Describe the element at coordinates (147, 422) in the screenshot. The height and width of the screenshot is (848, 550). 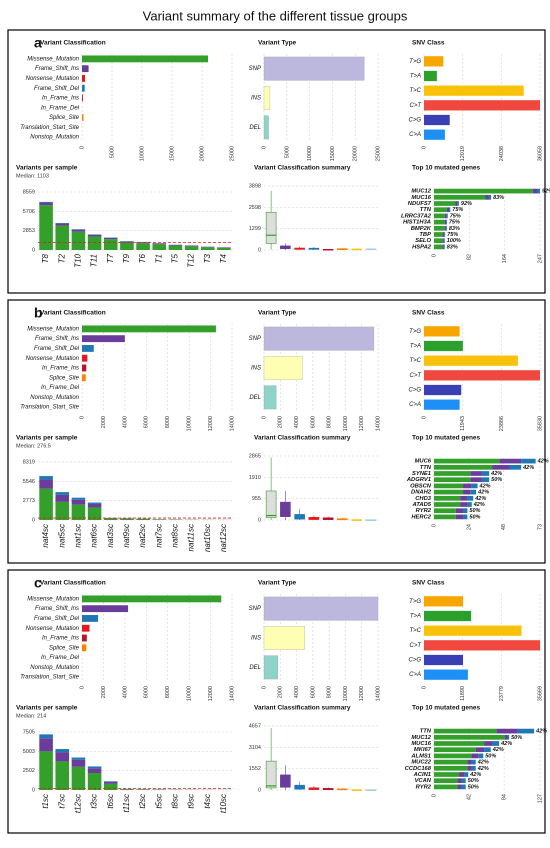
I see `x-tick-label: 6000` at that location.